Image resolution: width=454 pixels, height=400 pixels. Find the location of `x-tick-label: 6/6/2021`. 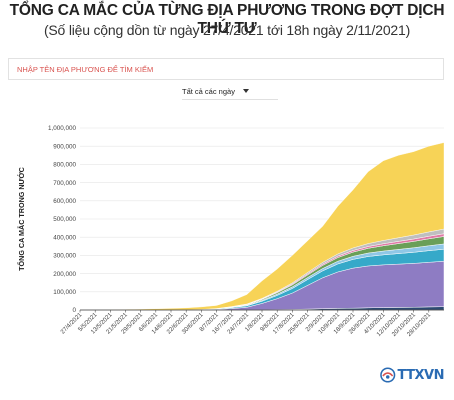

x-tick-label: 6/6/2021 is located at coordinates (149, 322).